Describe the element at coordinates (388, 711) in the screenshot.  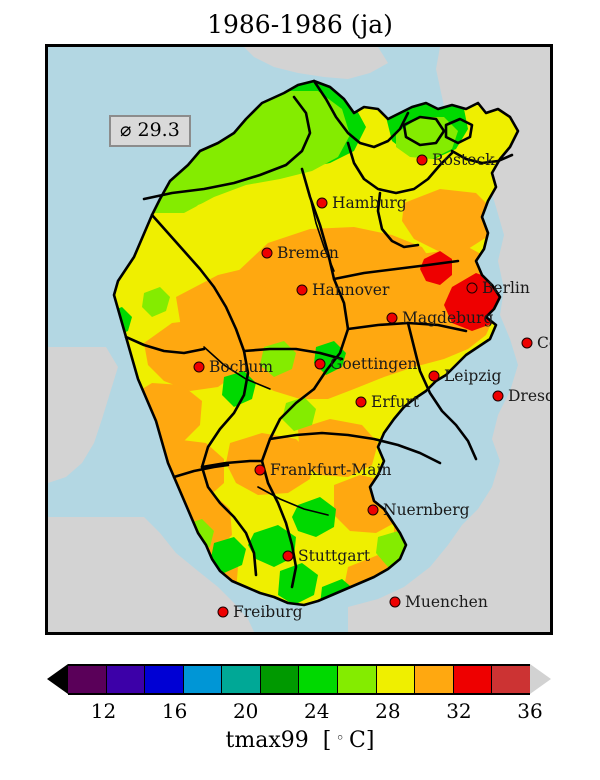
I see `colorbar-tick-28: 28` at that location.